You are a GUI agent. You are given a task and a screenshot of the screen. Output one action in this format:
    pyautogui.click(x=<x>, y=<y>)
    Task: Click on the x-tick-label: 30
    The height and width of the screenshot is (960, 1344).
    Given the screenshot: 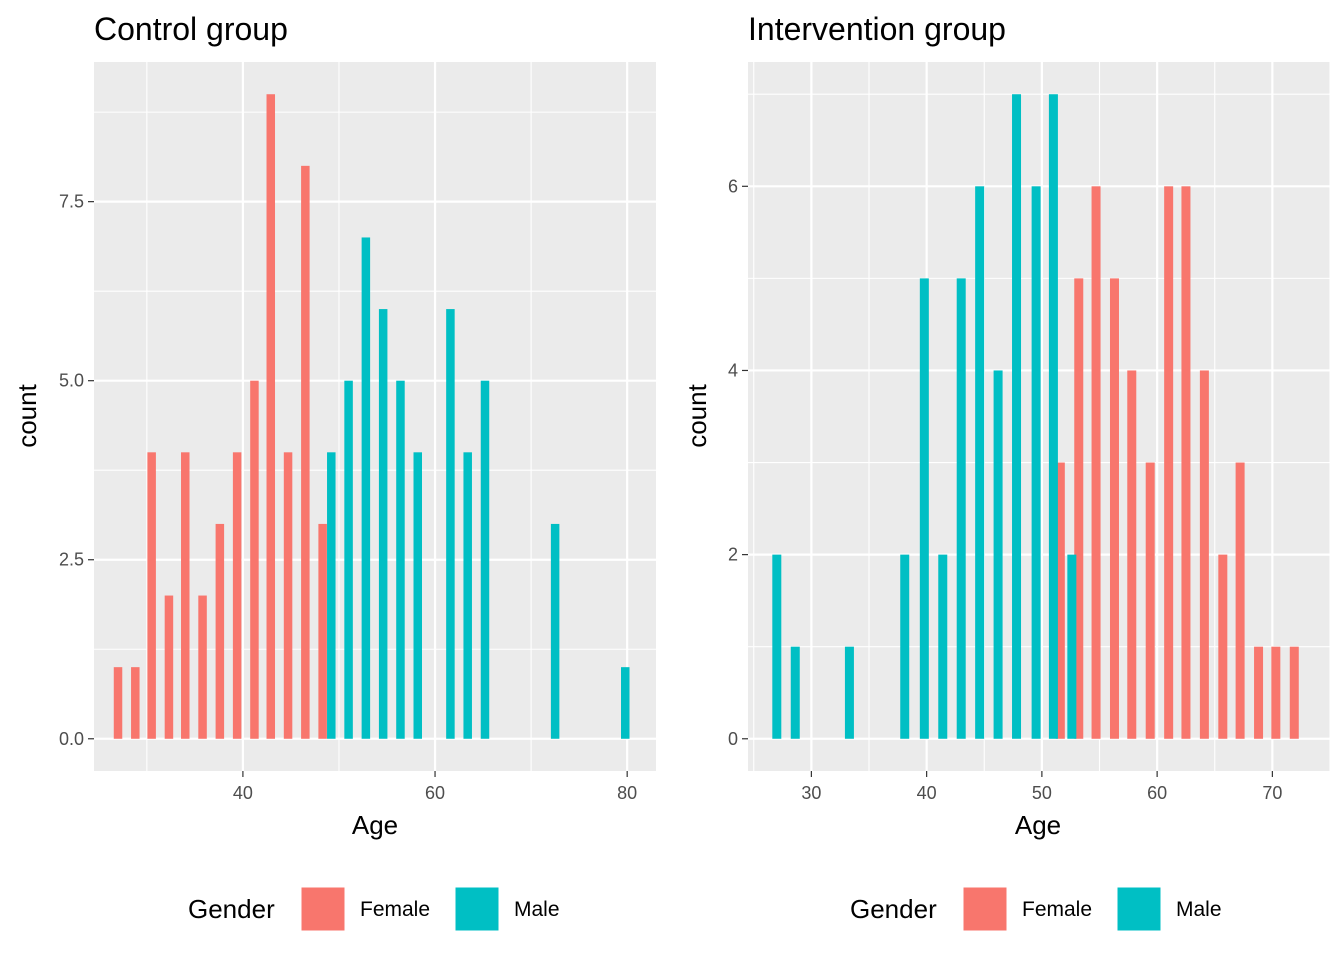 What is the action you would take?
    pyautogui.click(x=811, y=793)
    